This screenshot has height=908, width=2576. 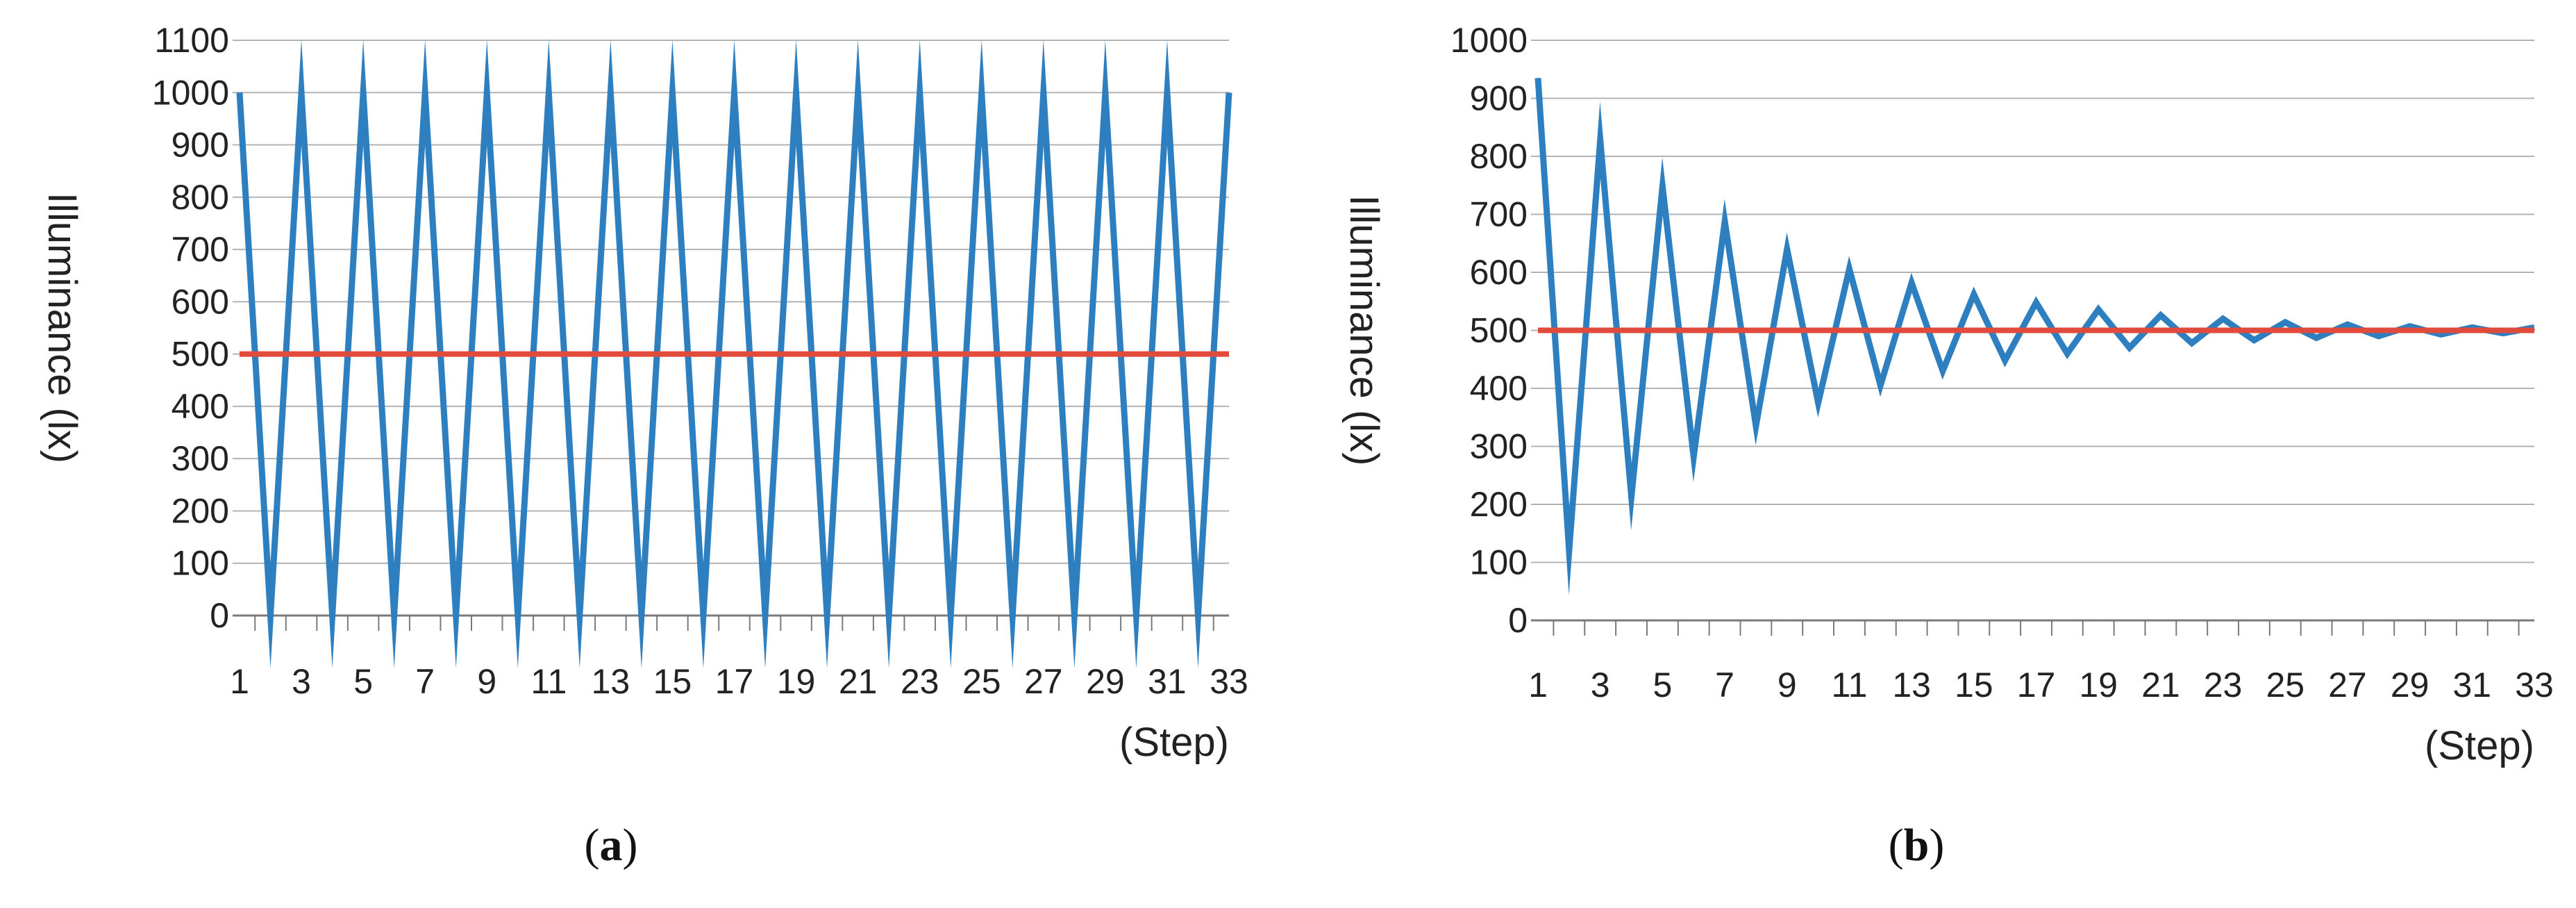 I want to click on caption-letter: a, so click(x=611, y=845).